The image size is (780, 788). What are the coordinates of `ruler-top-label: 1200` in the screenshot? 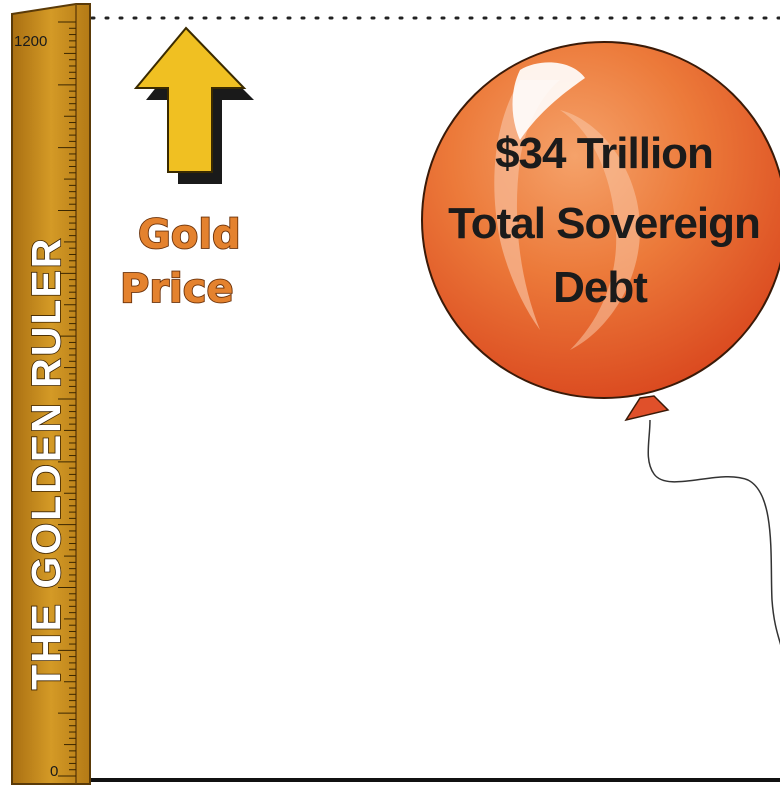 It's located at (30, 41).